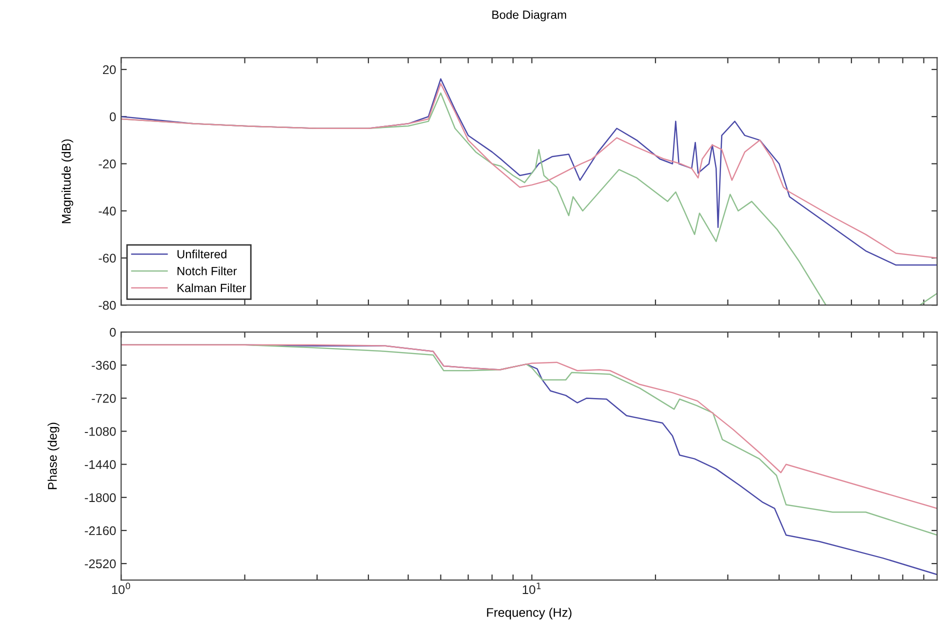 This screenshot has width=939, height=641. Describe the element at coordinates (202, 254) in the screenshot. I see `legend-label: Unfiltered` at that location.